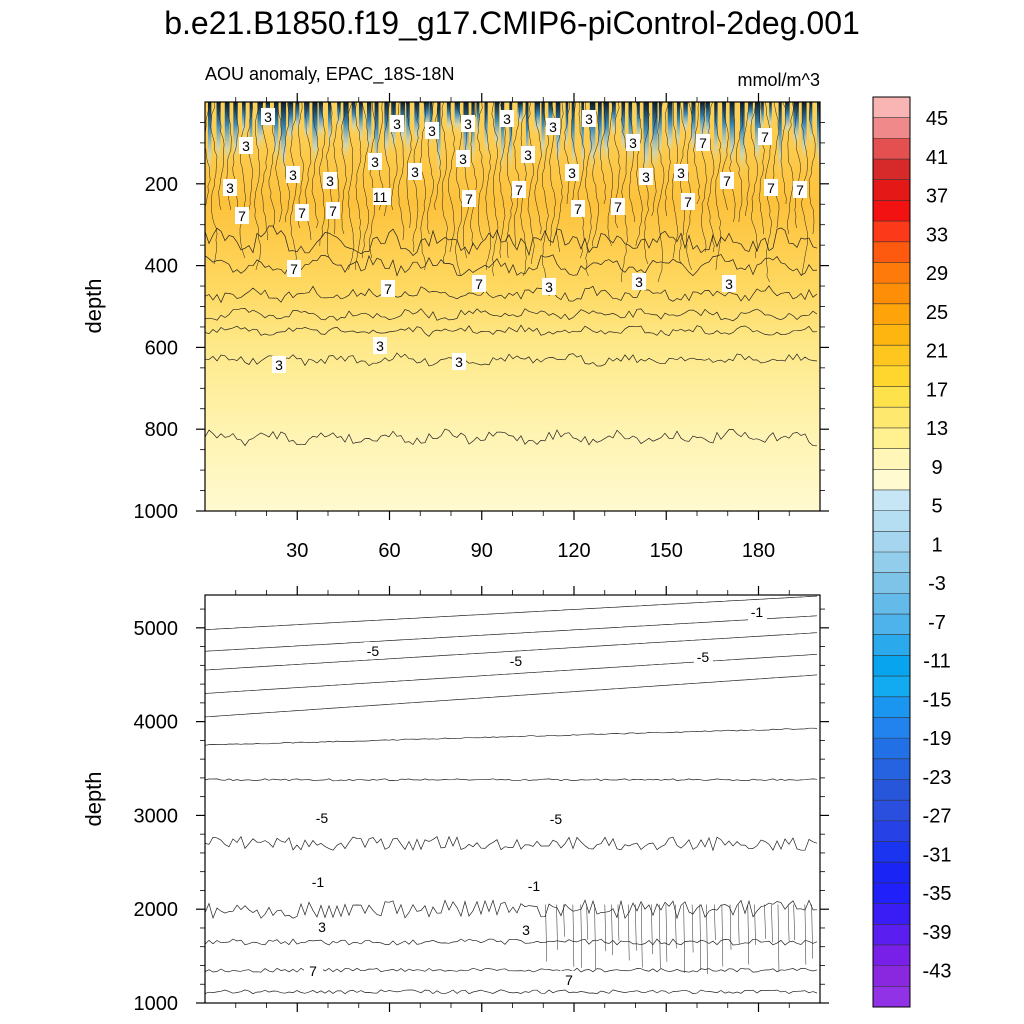 The height and width of the screenshot is (1024, 1024). Describe the element at coordinates (937, 855) in the screenshot. I see `colorbar-label: -31` at that location.